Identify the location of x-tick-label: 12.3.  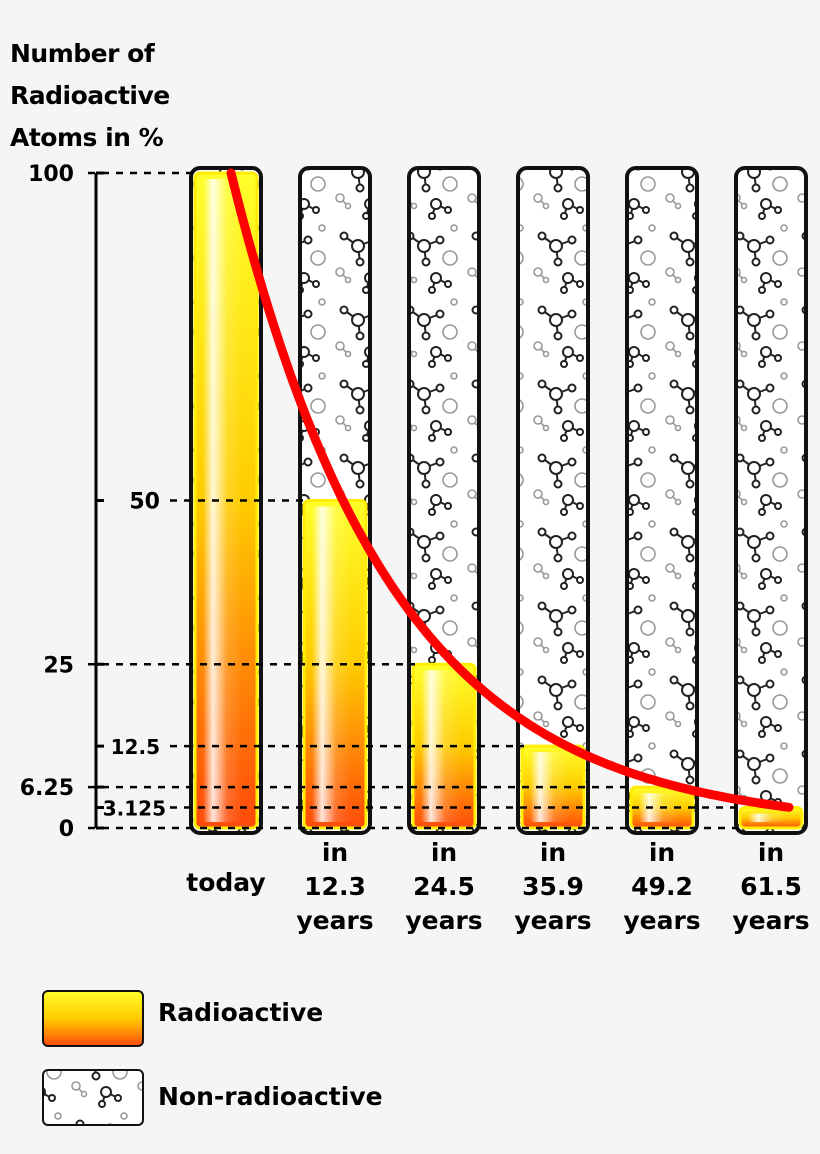
(335, 886).